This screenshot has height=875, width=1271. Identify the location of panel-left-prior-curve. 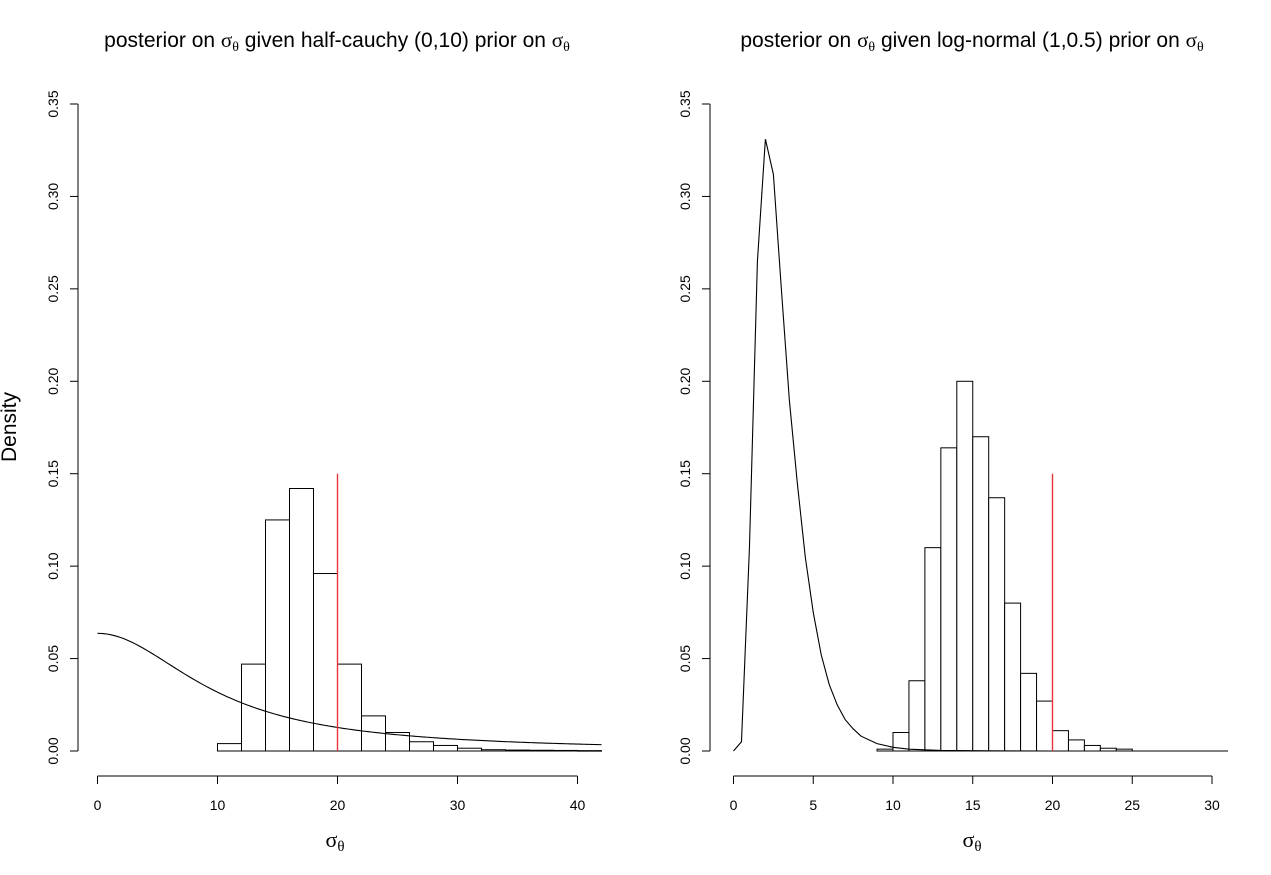
(349, 689).